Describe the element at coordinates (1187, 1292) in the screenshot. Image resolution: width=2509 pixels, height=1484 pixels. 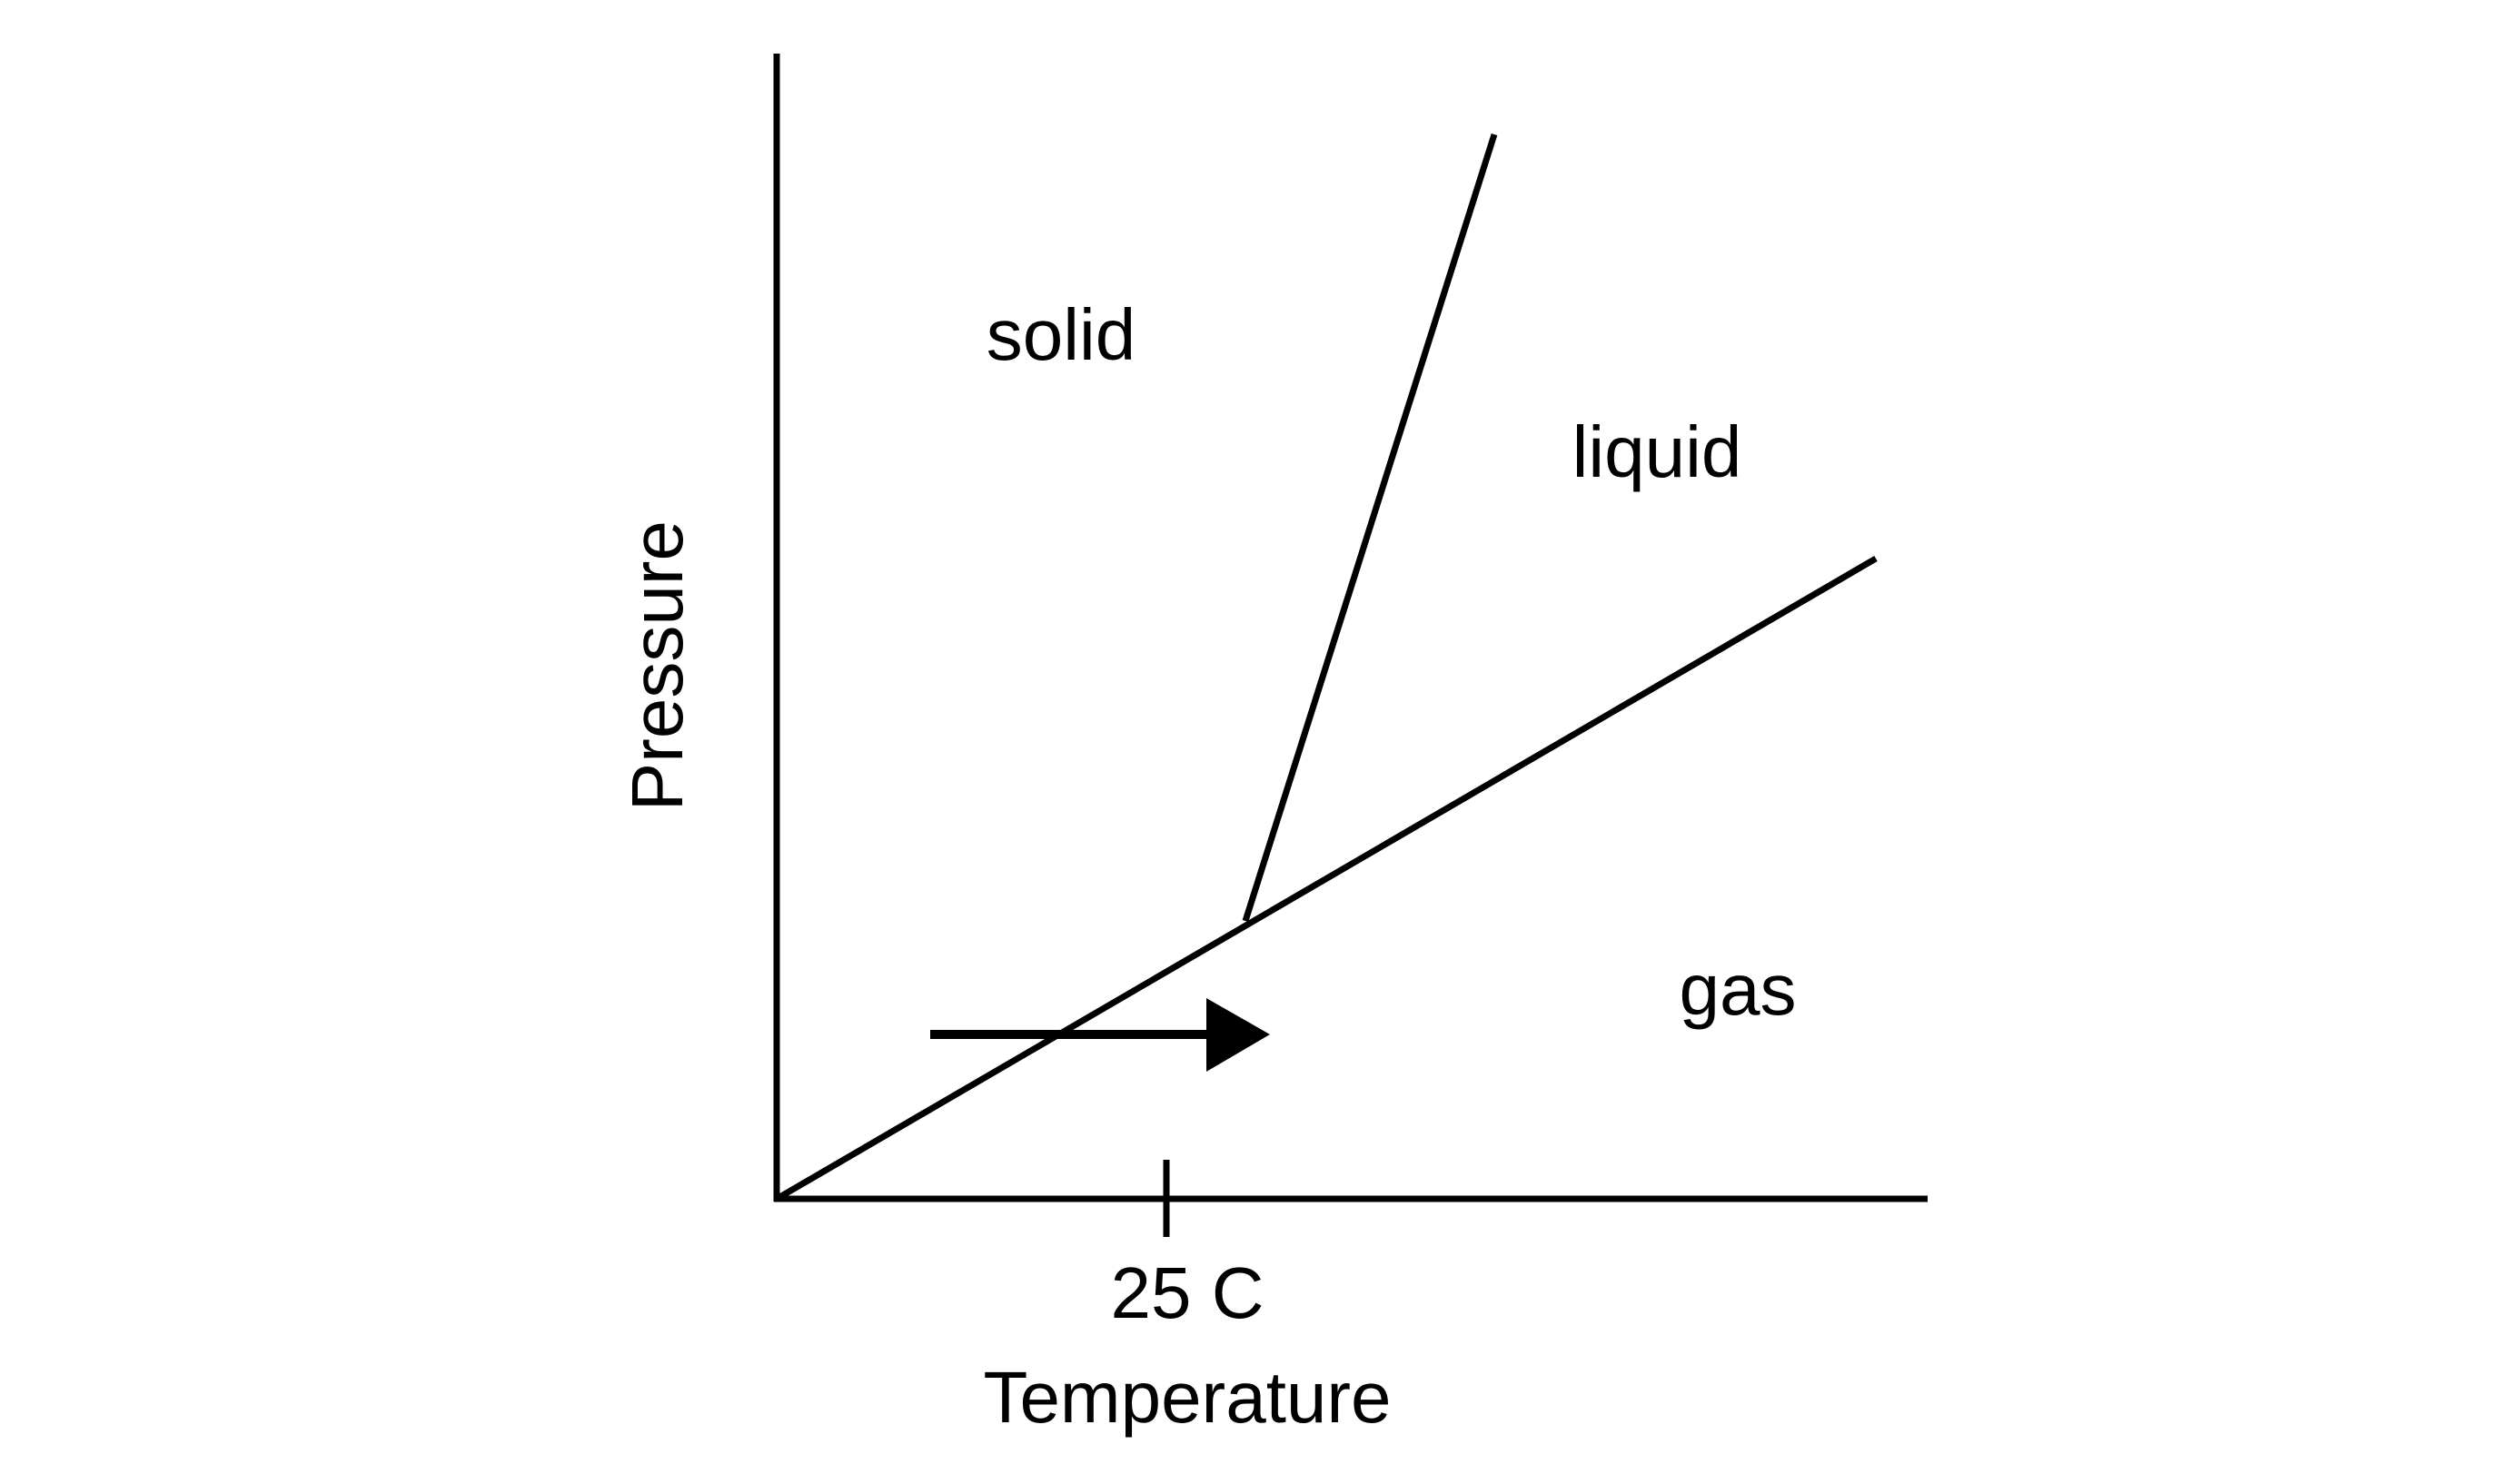
I see `x-tick-label: 25 C` at that location.